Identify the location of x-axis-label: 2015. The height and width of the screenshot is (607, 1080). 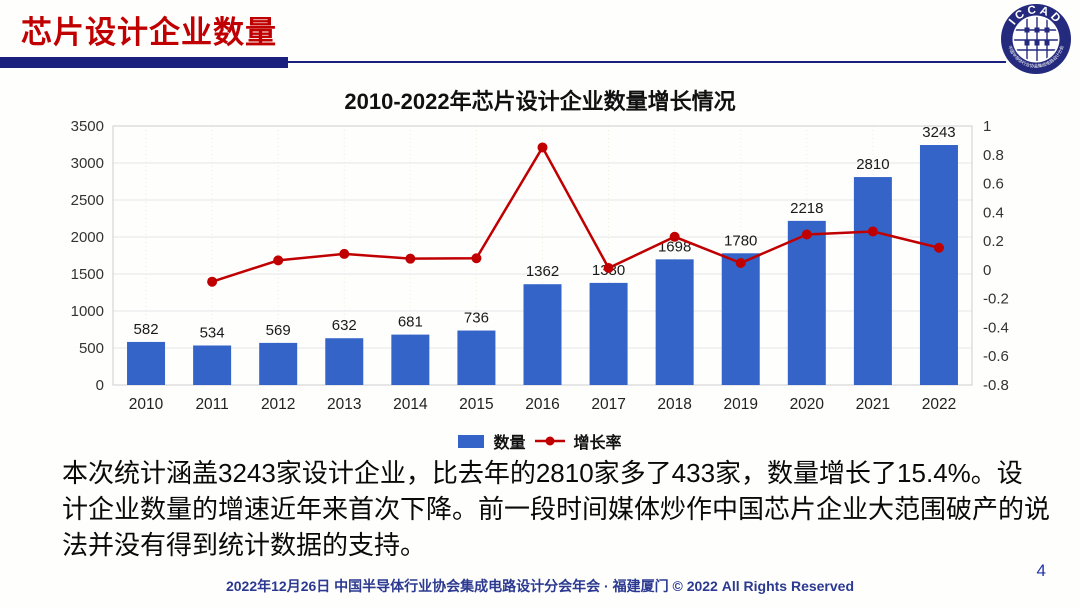
(476, 404).